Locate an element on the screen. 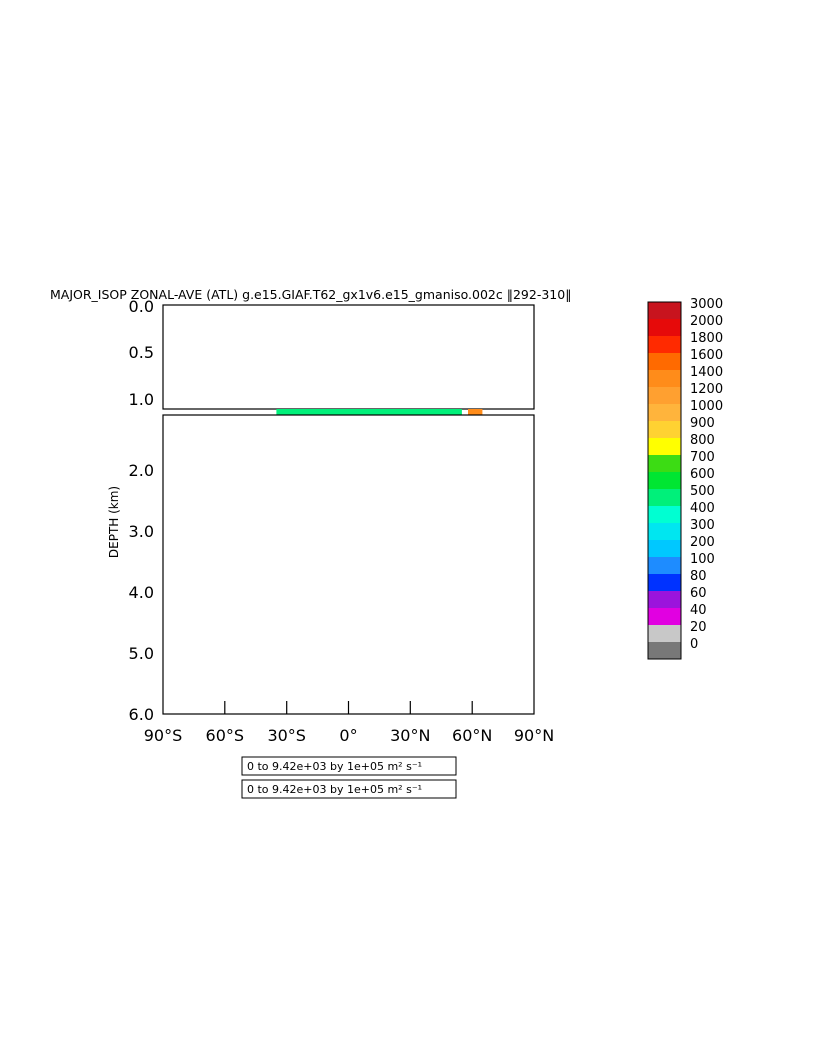 The width and height of the screenshot is (818, 1055). colorbar-label: 40 is located at coordinates (698, 610).